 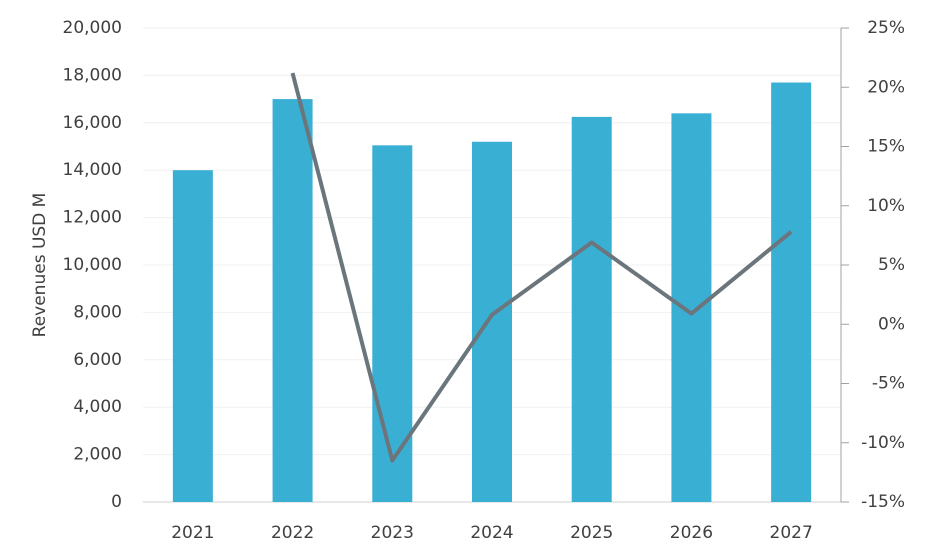 I want to click on y2-tick-label: -10%, so click(x=883, y=443).